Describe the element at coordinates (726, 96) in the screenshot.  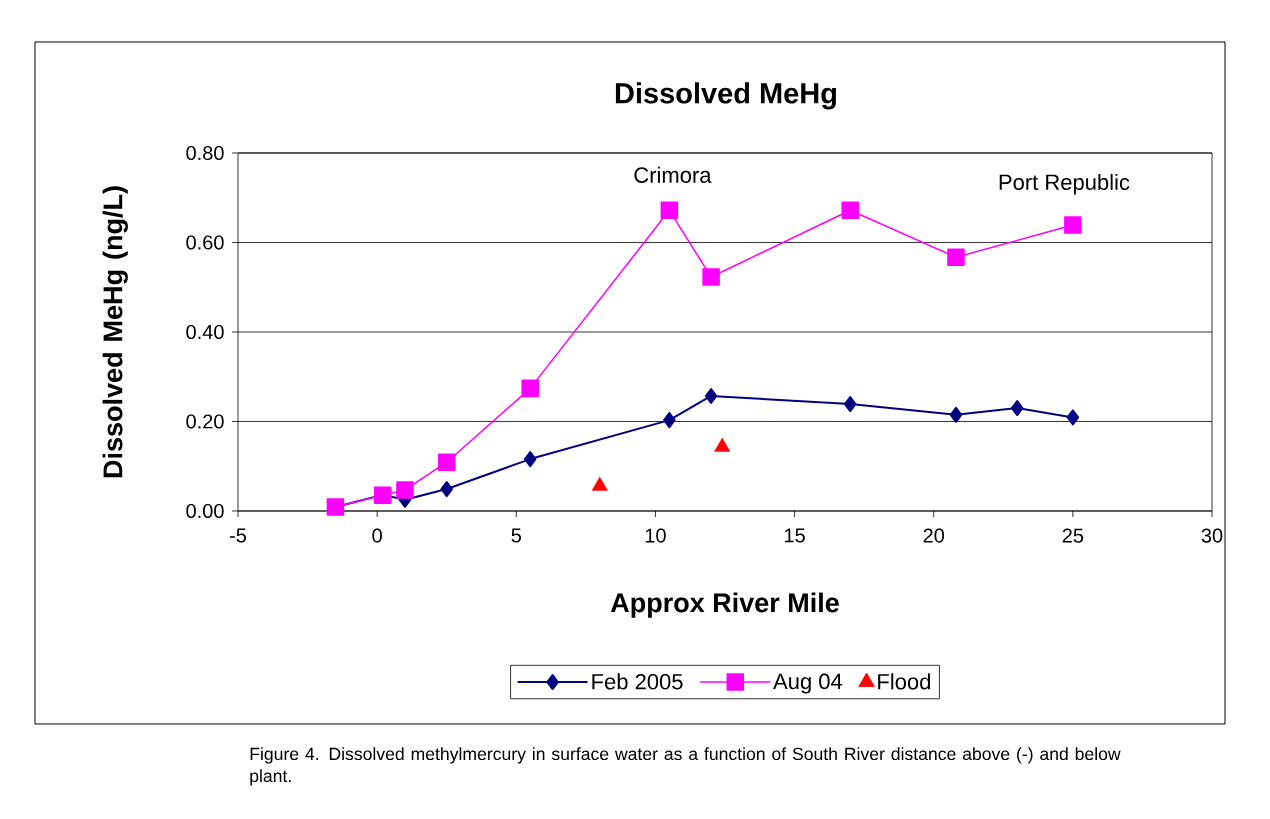
I see `chart-title: Dissolved MeHg` at that location.